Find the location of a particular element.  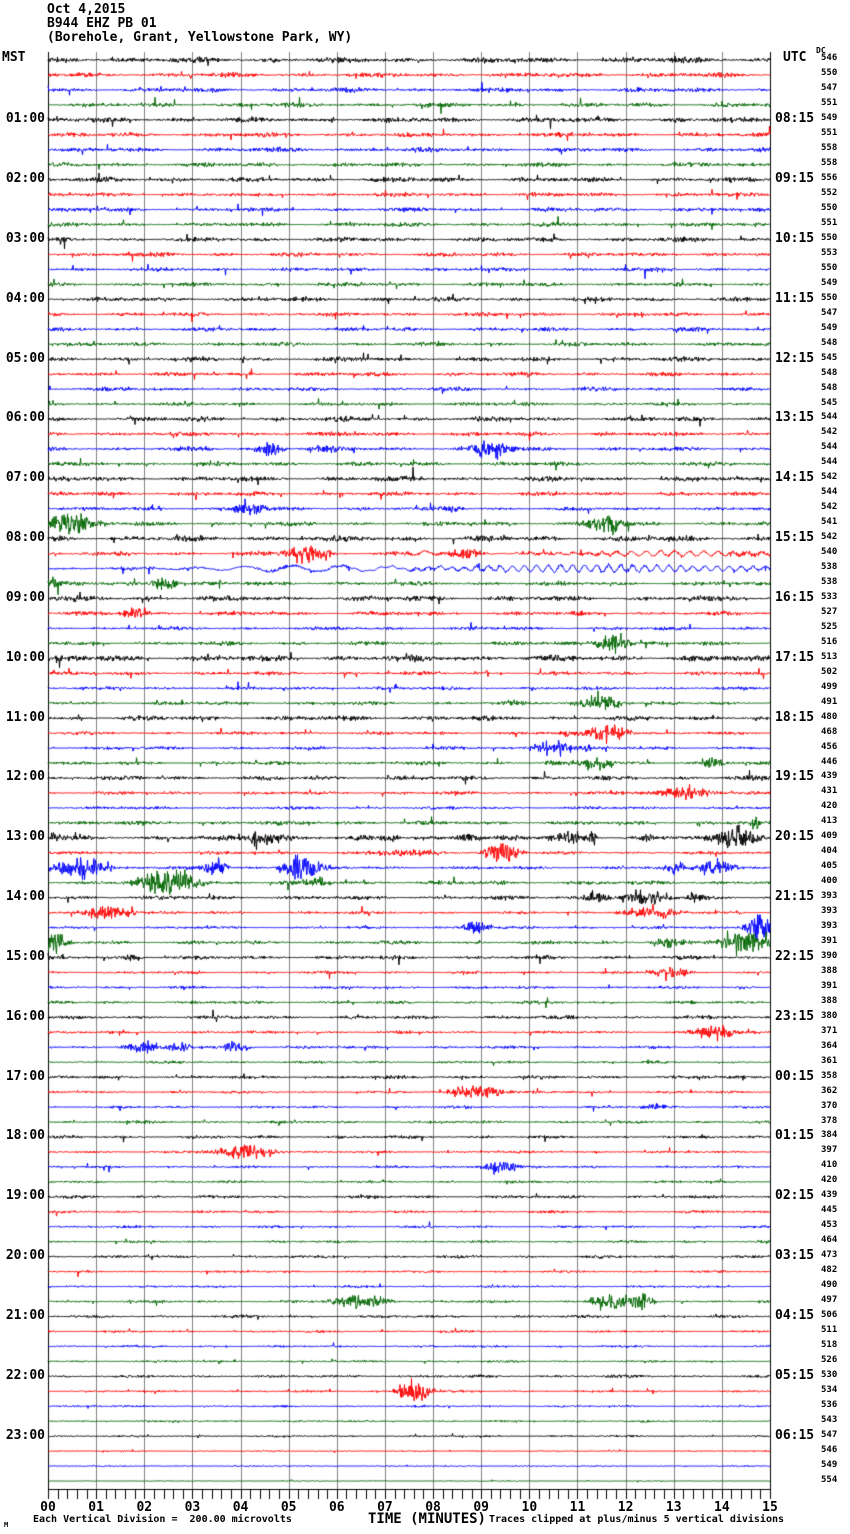

utc-time-label: 19:15 is located at coordinates (795, 777).